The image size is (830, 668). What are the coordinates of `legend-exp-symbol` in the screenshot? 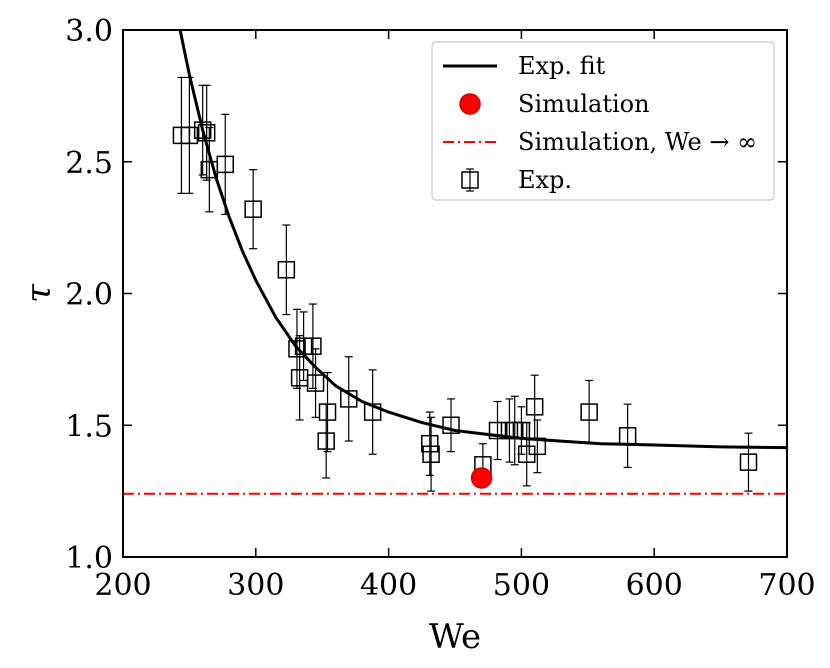 It's located at (470, 180).